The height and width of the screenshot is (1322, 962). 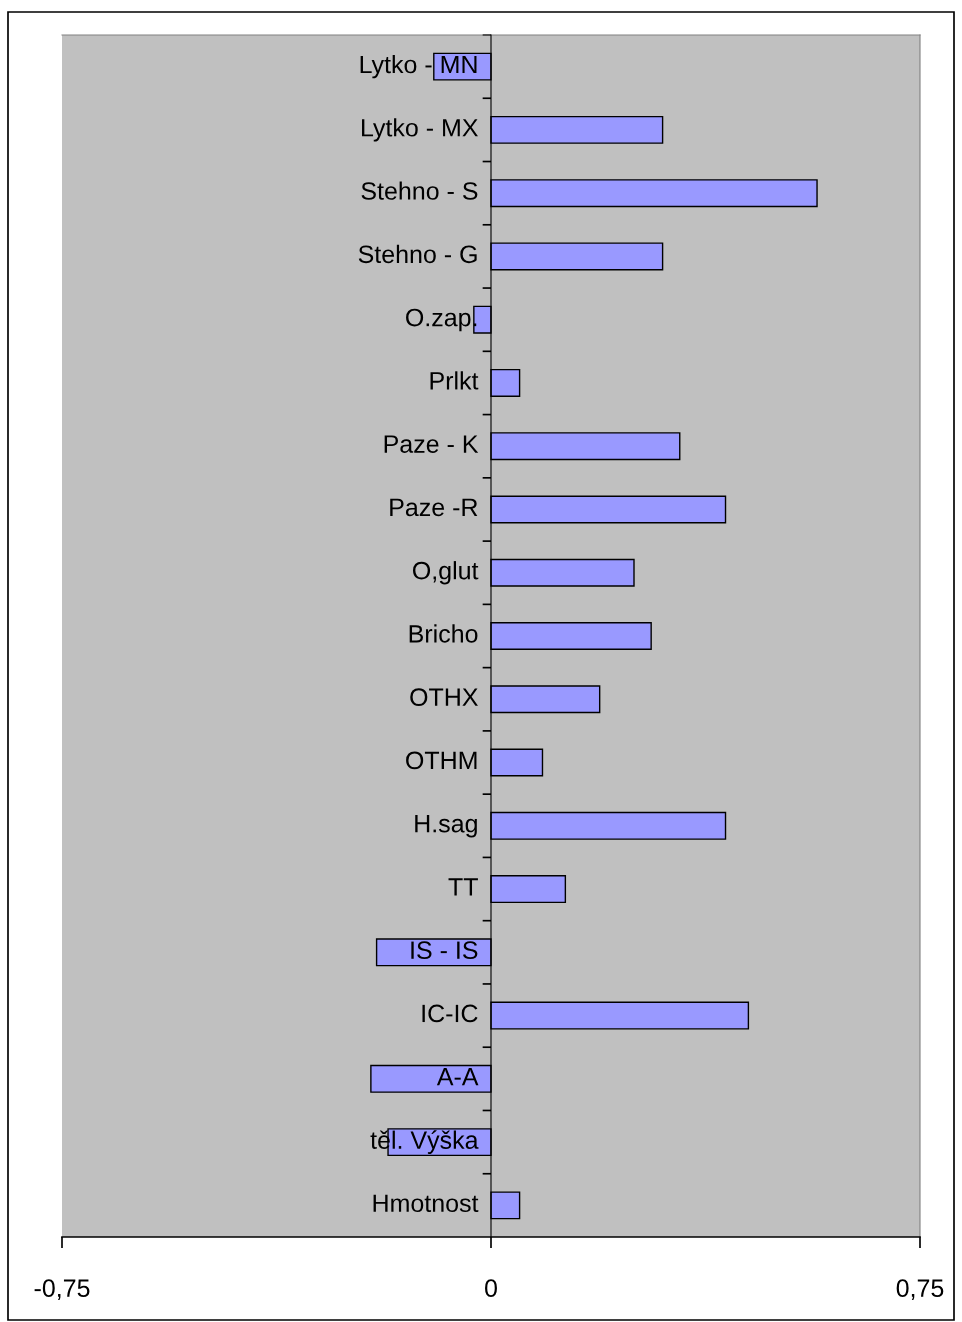 I want to click on y-tick-label: H.sag, so click(x=446, y=826).